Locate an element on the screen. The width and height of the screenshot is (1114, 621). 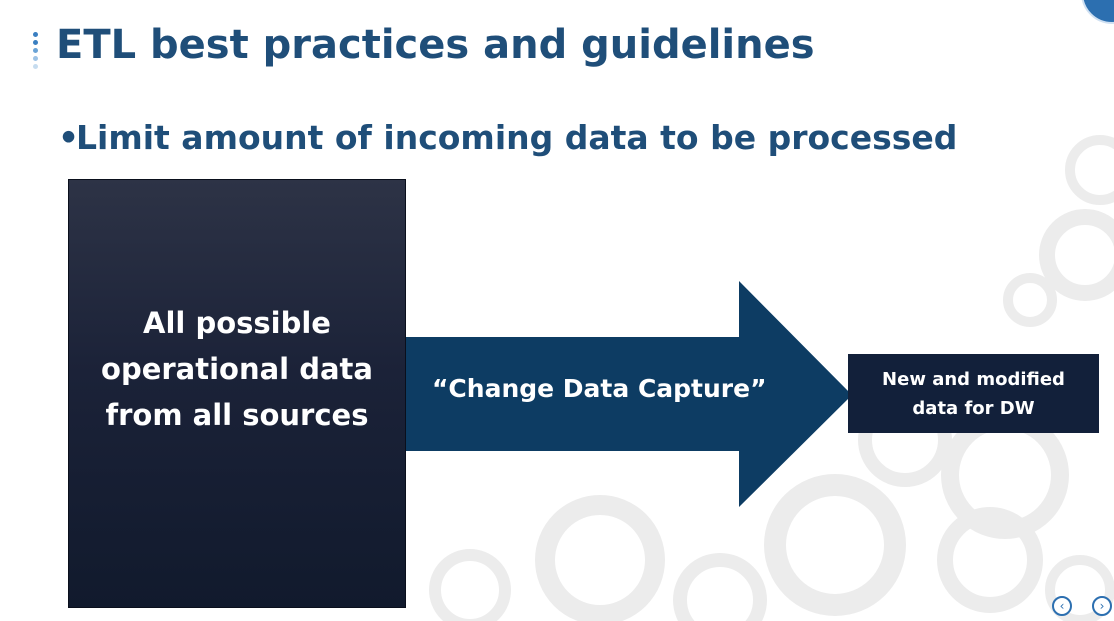
target-data-box: New and modified data for DW is located at coordinates (973, 393).